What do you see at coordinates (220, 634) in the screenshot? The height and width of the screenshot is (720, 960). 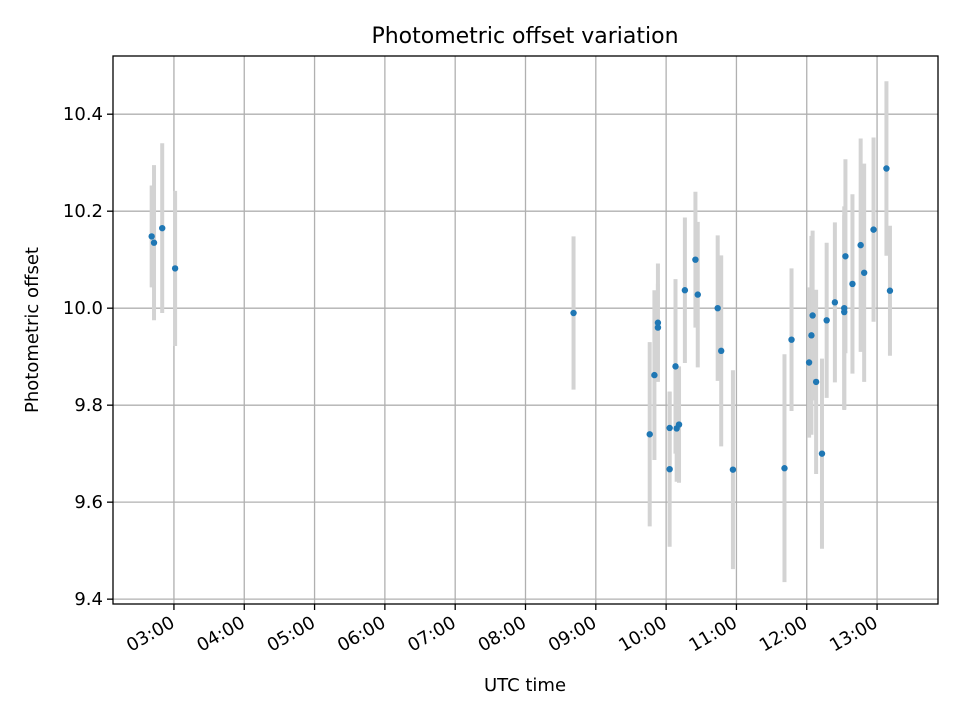 I see `x-tick-label: 04:00` at bounding box center [220, 634].